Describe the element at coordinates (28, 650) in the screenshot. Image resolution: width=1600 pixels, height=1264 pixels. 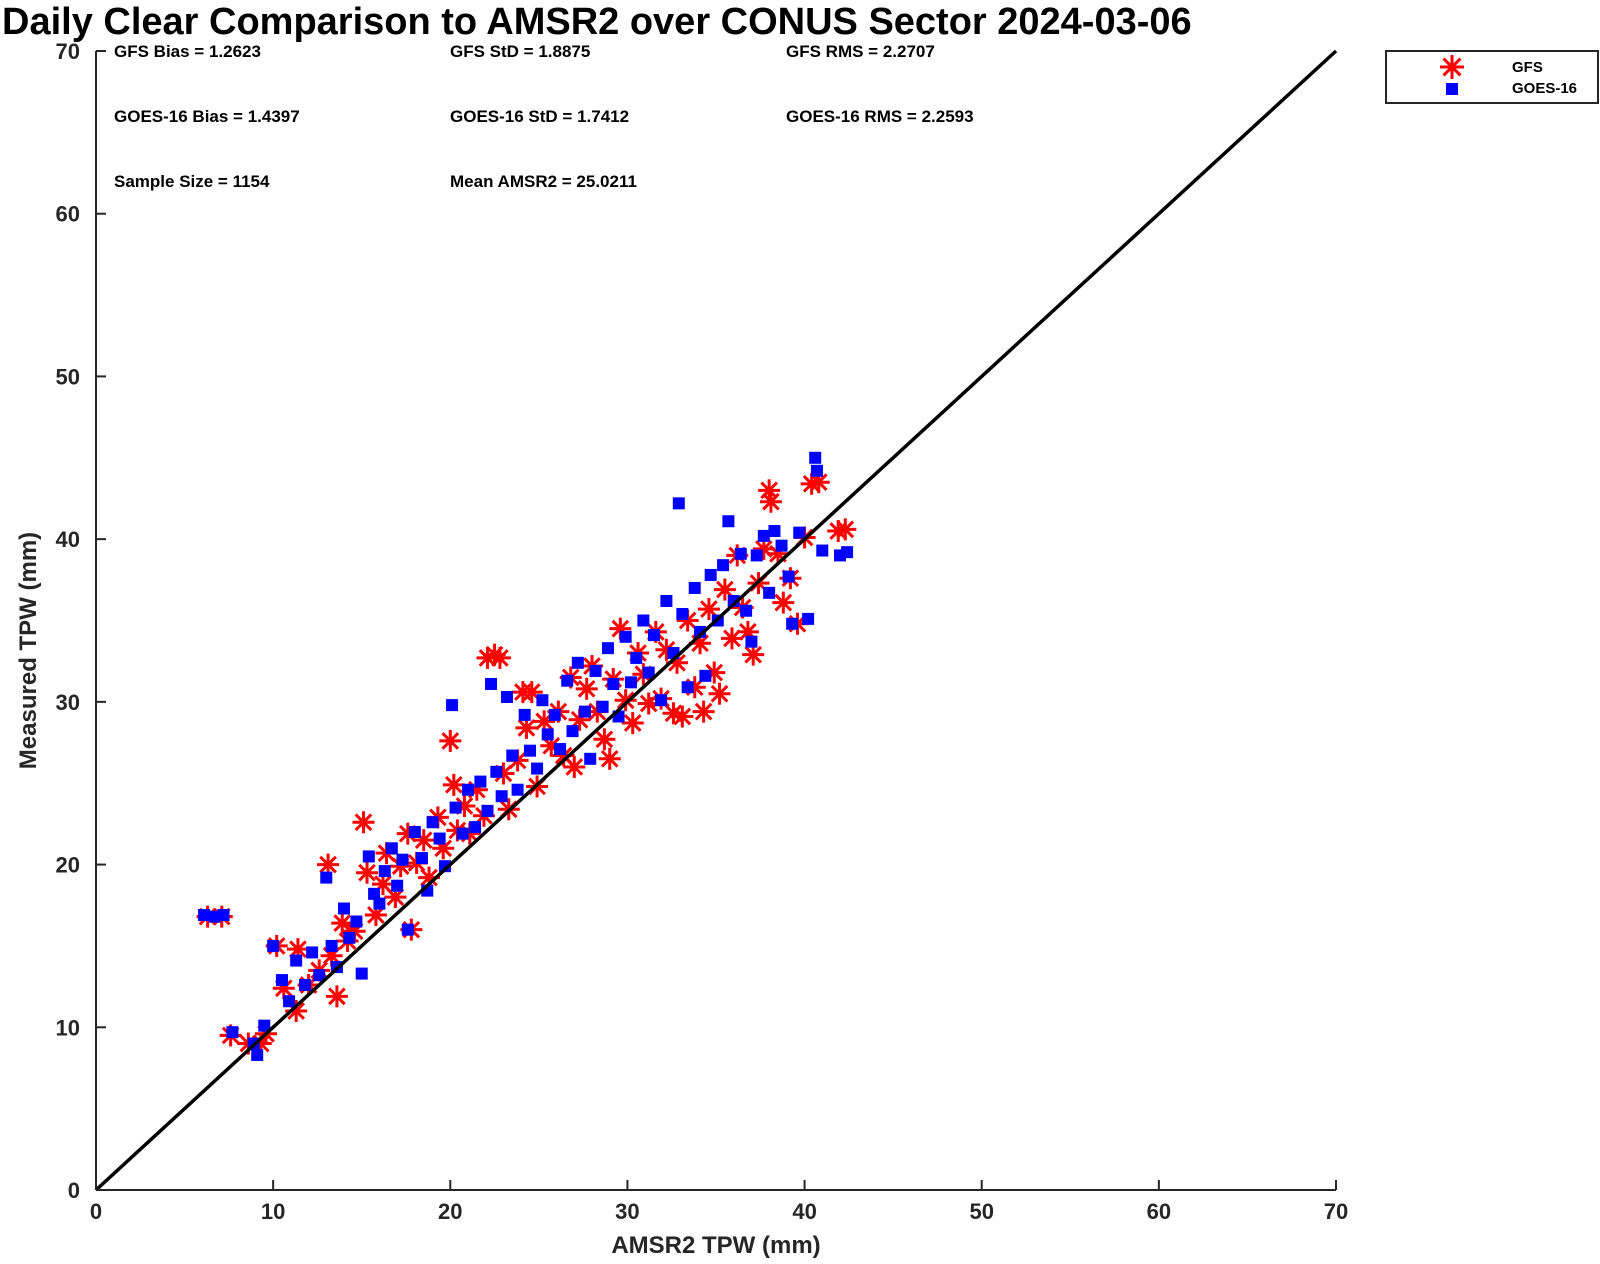
I see `y-axis-label: Measured TPW (mm)` at that location.